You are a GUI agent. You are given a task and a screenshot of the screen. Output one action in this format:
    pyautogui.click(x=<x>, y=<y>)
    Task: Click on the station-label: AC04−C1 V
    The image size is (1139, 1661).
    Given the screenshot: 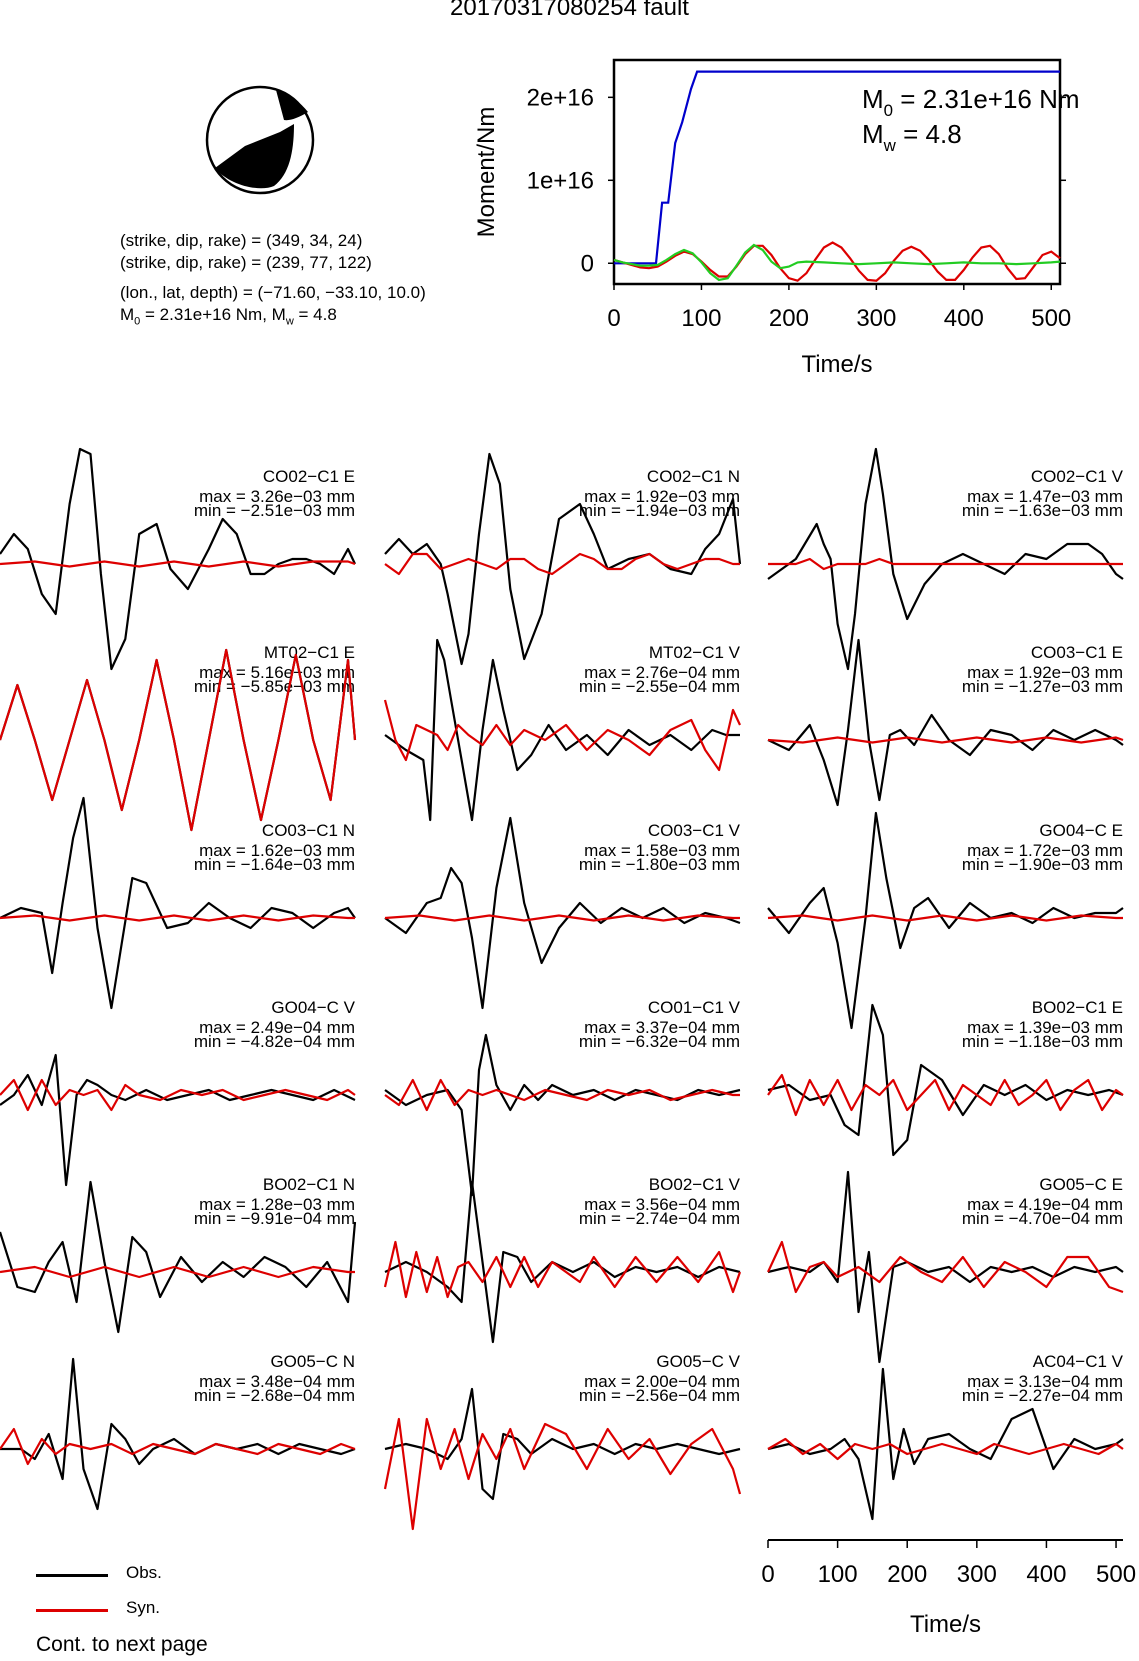 What is the action you would take?
    pyautogui.click(x=1078, y=1361)
    